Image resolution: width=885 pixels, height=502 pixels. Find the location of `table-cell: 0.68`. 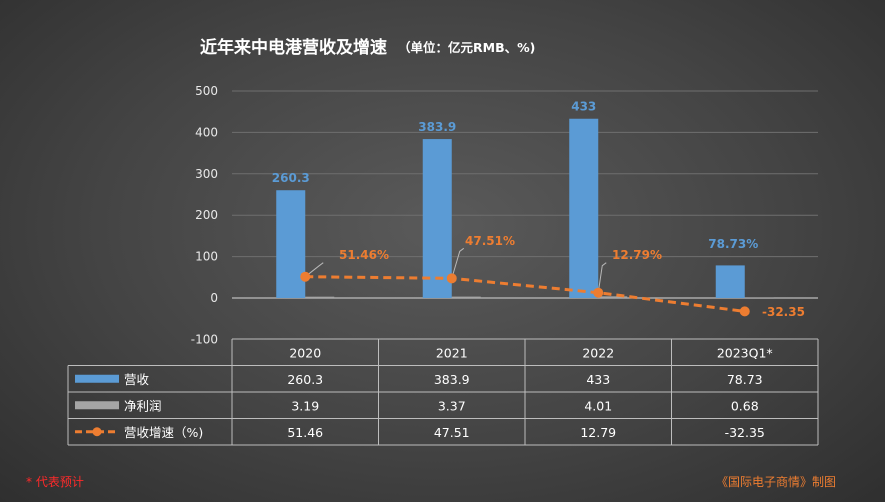

table-cell: 0.68 is located at coordinates (745, 405).